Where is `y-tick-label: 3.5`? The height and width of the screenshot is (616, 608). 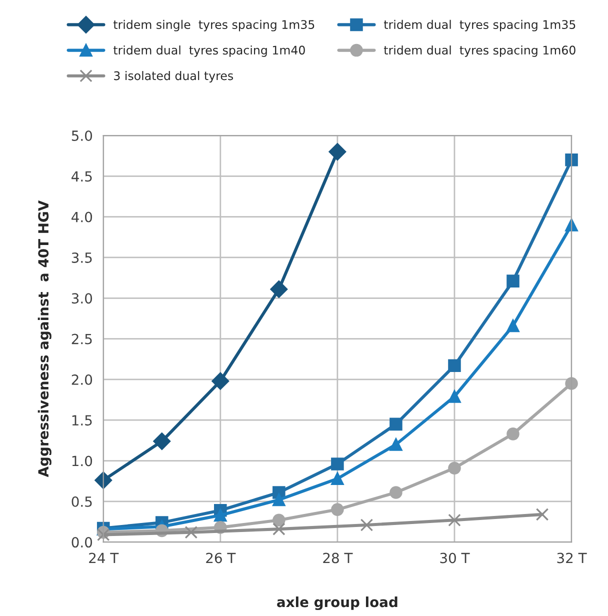 y-tick-label: 3.5 is located at coordinates (82, 257).